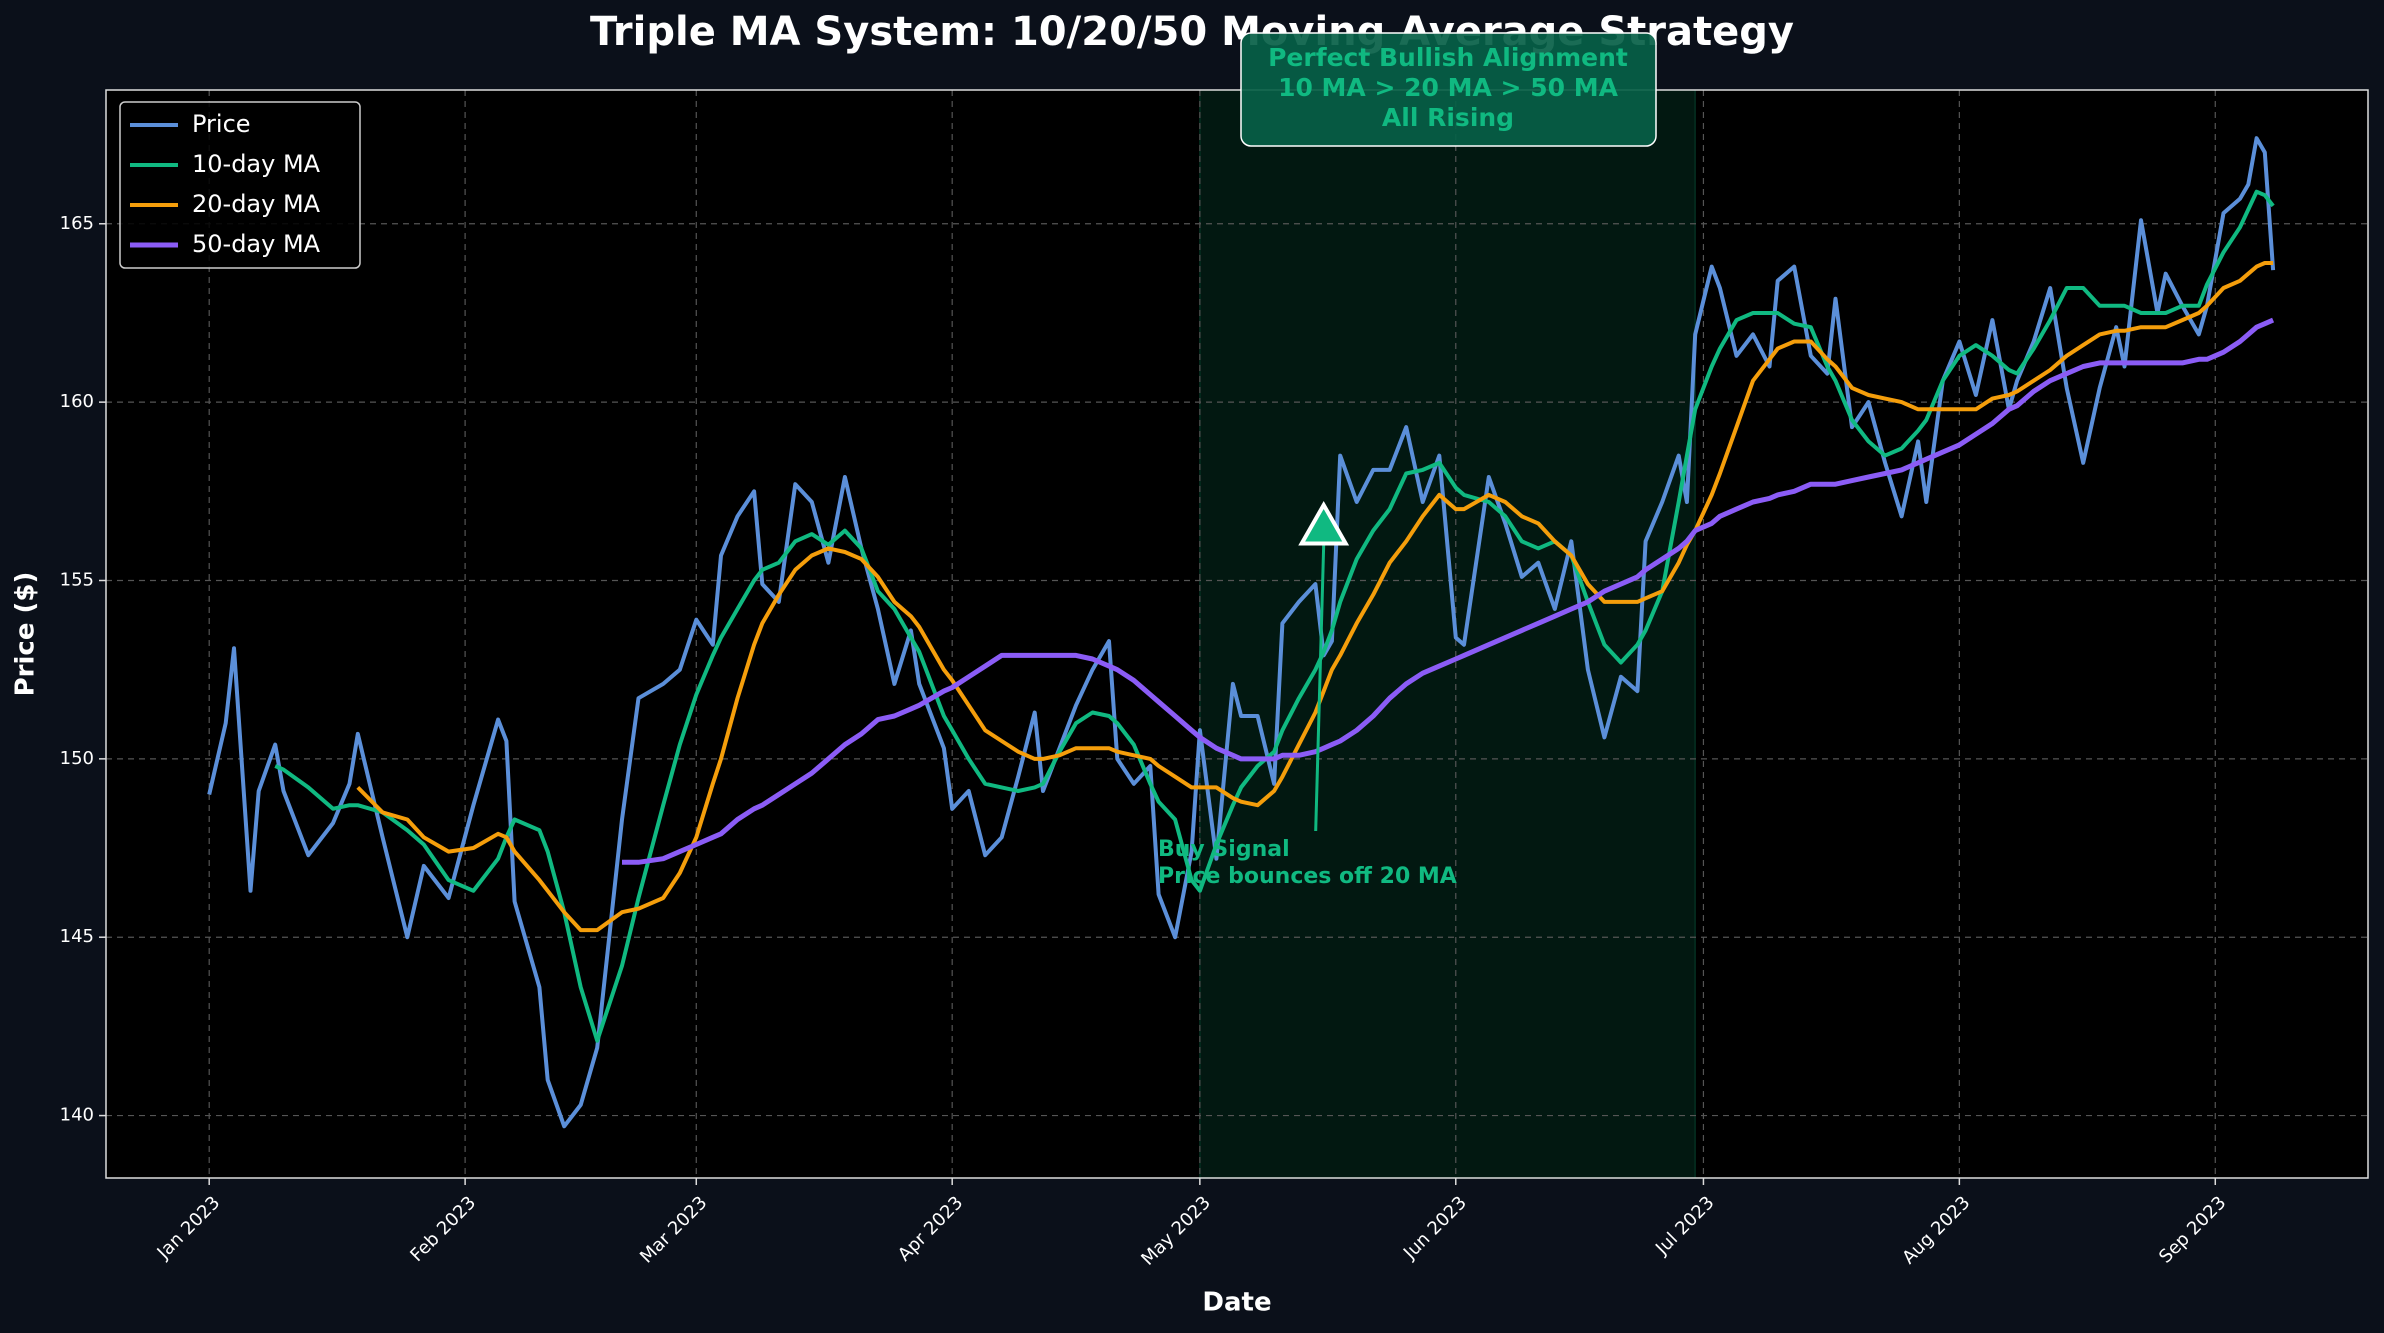  I want to click on annotation-text: Buy Signal, so click(1224, 849).